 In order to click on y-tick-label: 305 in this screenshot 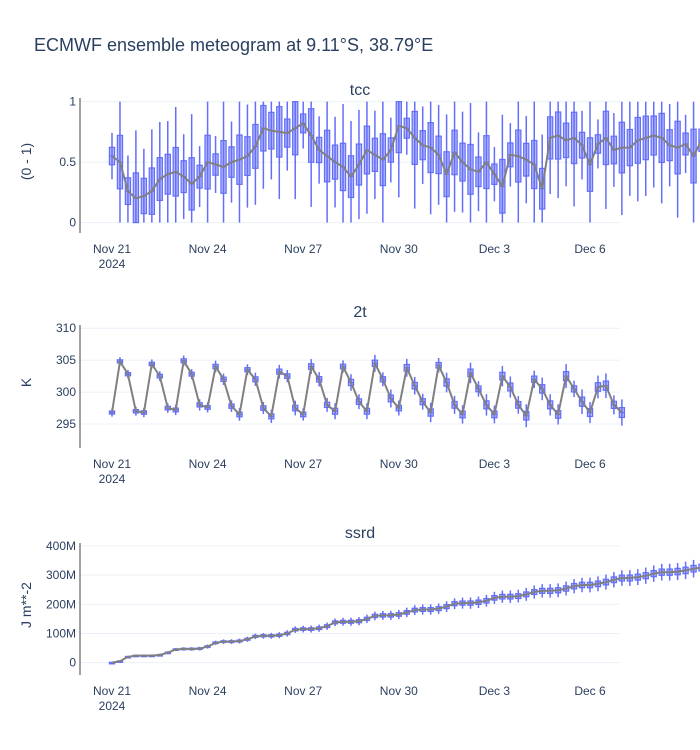, I will do `click(66, 360)`.